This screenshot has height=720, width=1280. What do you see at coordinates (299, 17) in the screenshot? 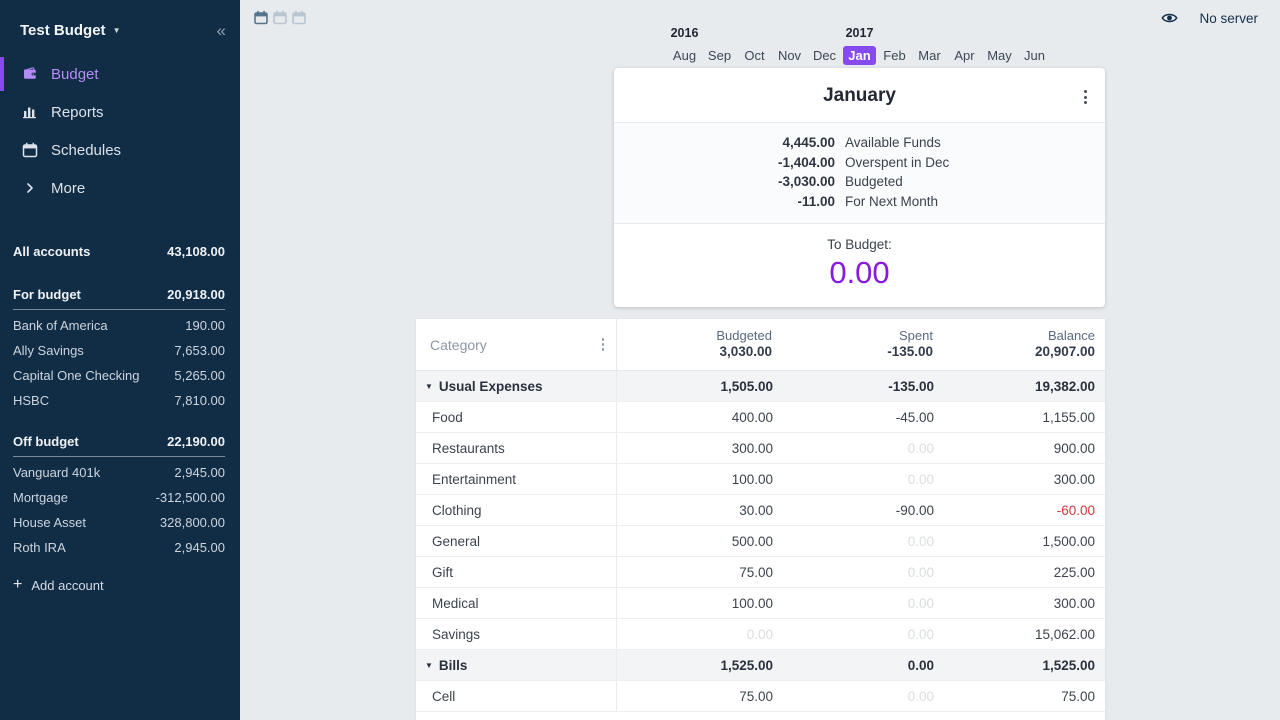
I see `three-month-view-calendar-icon` at bounding box center [299, 17].